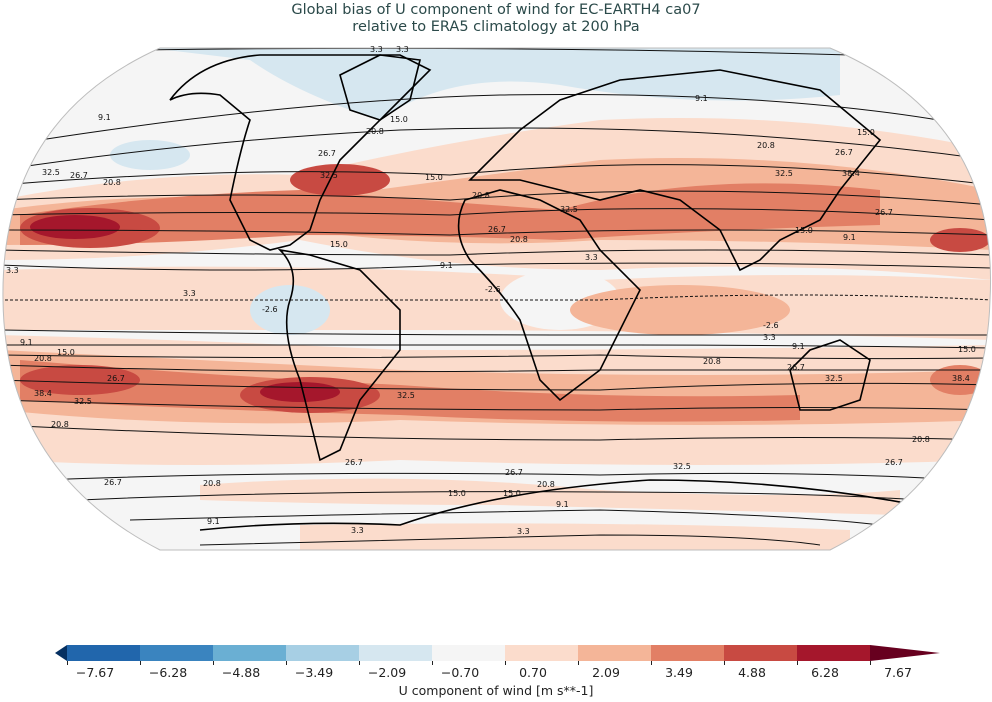 The height and width of the screenshot is (702, 992). I want to click on colorbar-tick-label: 0.70, so click(533, 672).